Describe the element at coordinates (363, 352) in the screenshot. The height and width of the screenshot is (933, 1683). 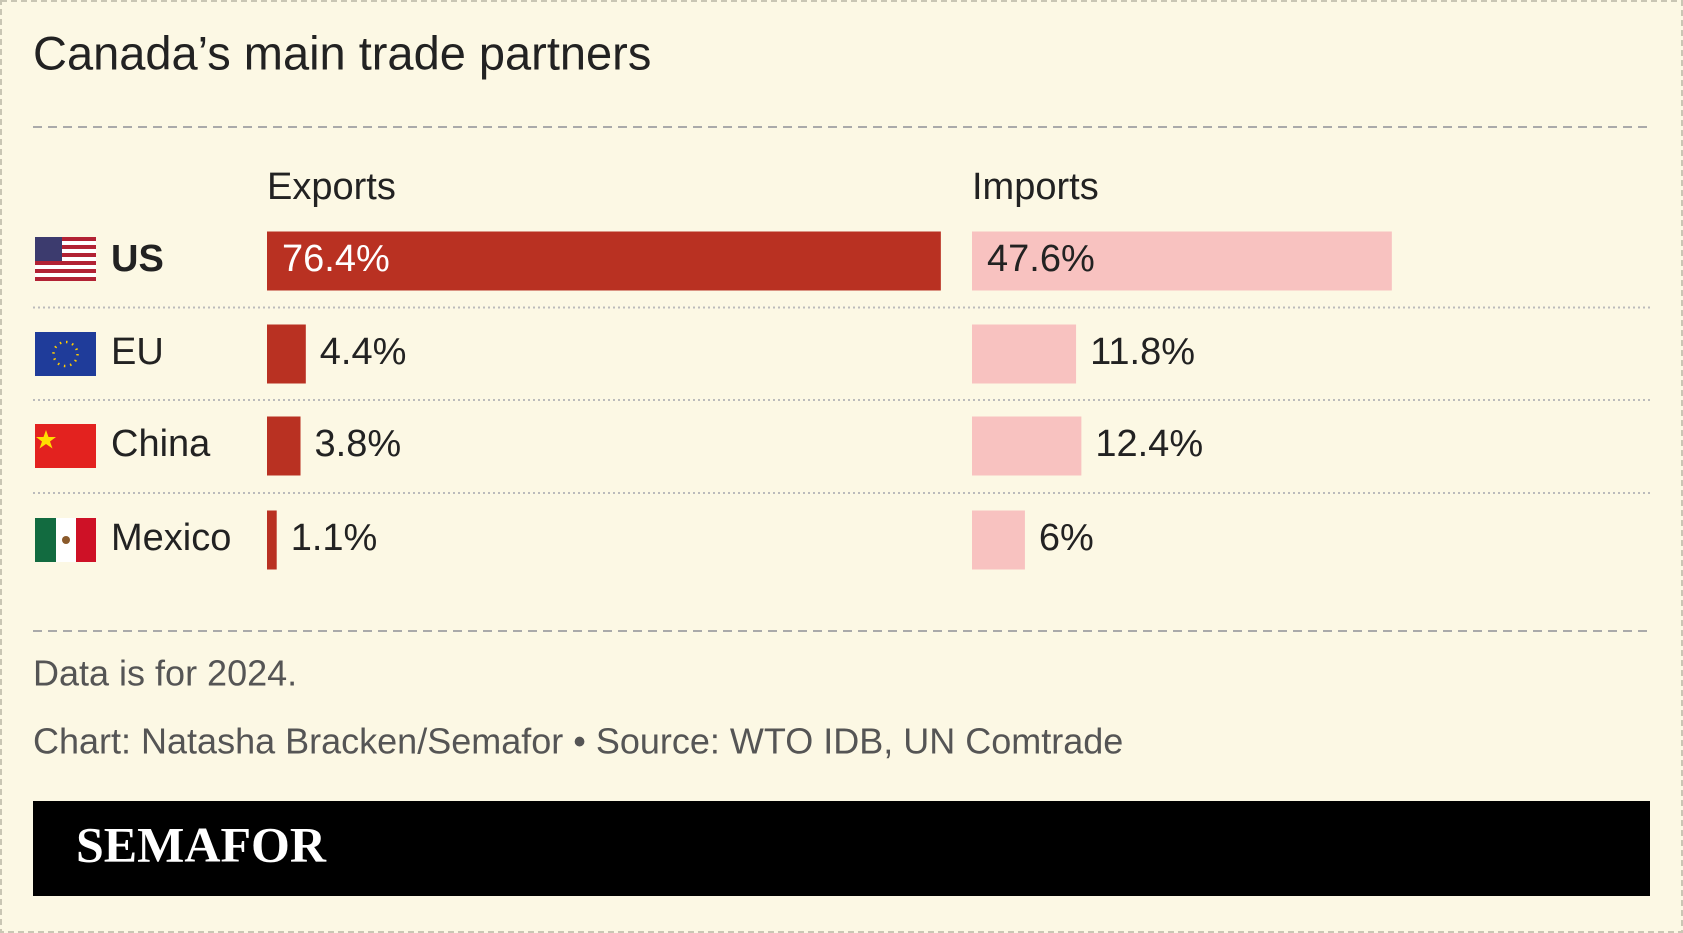
I see `value-label: 4.4%` at that location.